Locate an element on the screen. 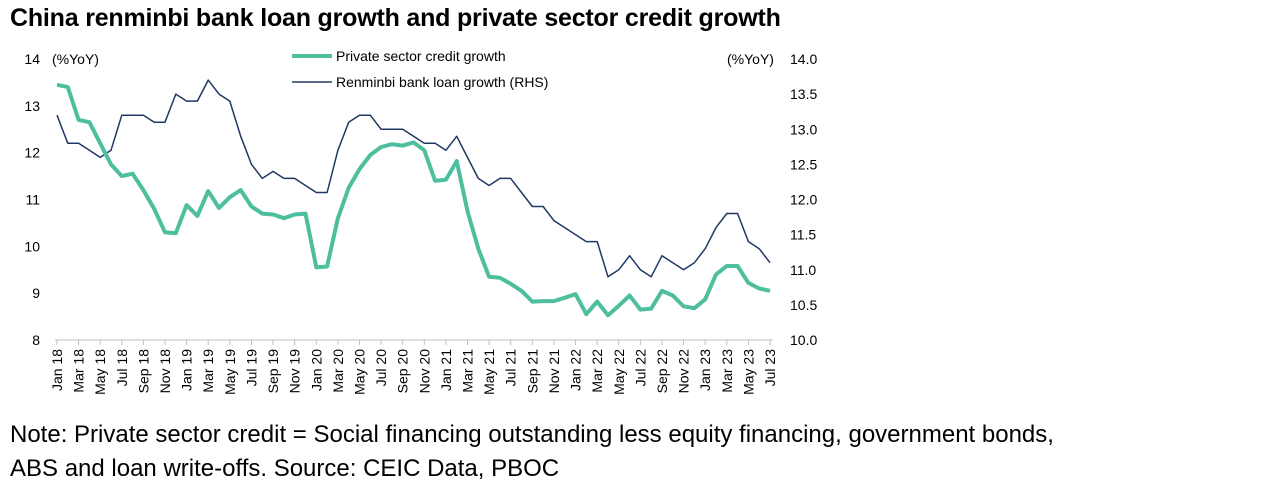 The width and height of the screenshot is (1275, 490). left-axis-tick-label: 12 is located at coordinates (32, 153).